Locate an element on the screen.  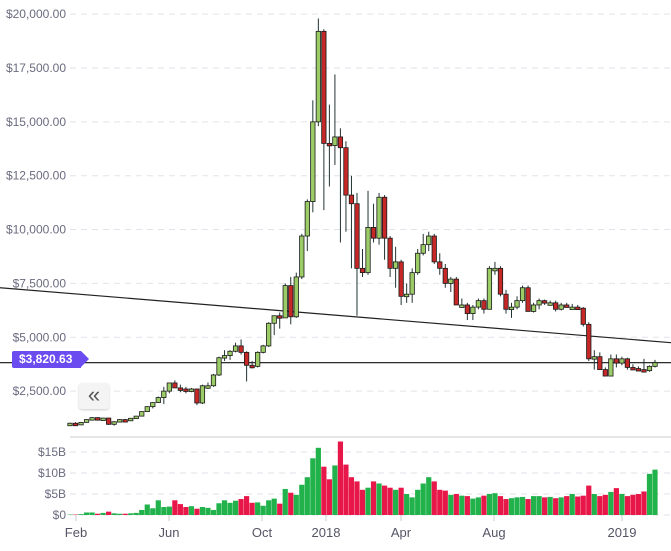
x-tick-label: Oct is located at coordinates (262, 532).